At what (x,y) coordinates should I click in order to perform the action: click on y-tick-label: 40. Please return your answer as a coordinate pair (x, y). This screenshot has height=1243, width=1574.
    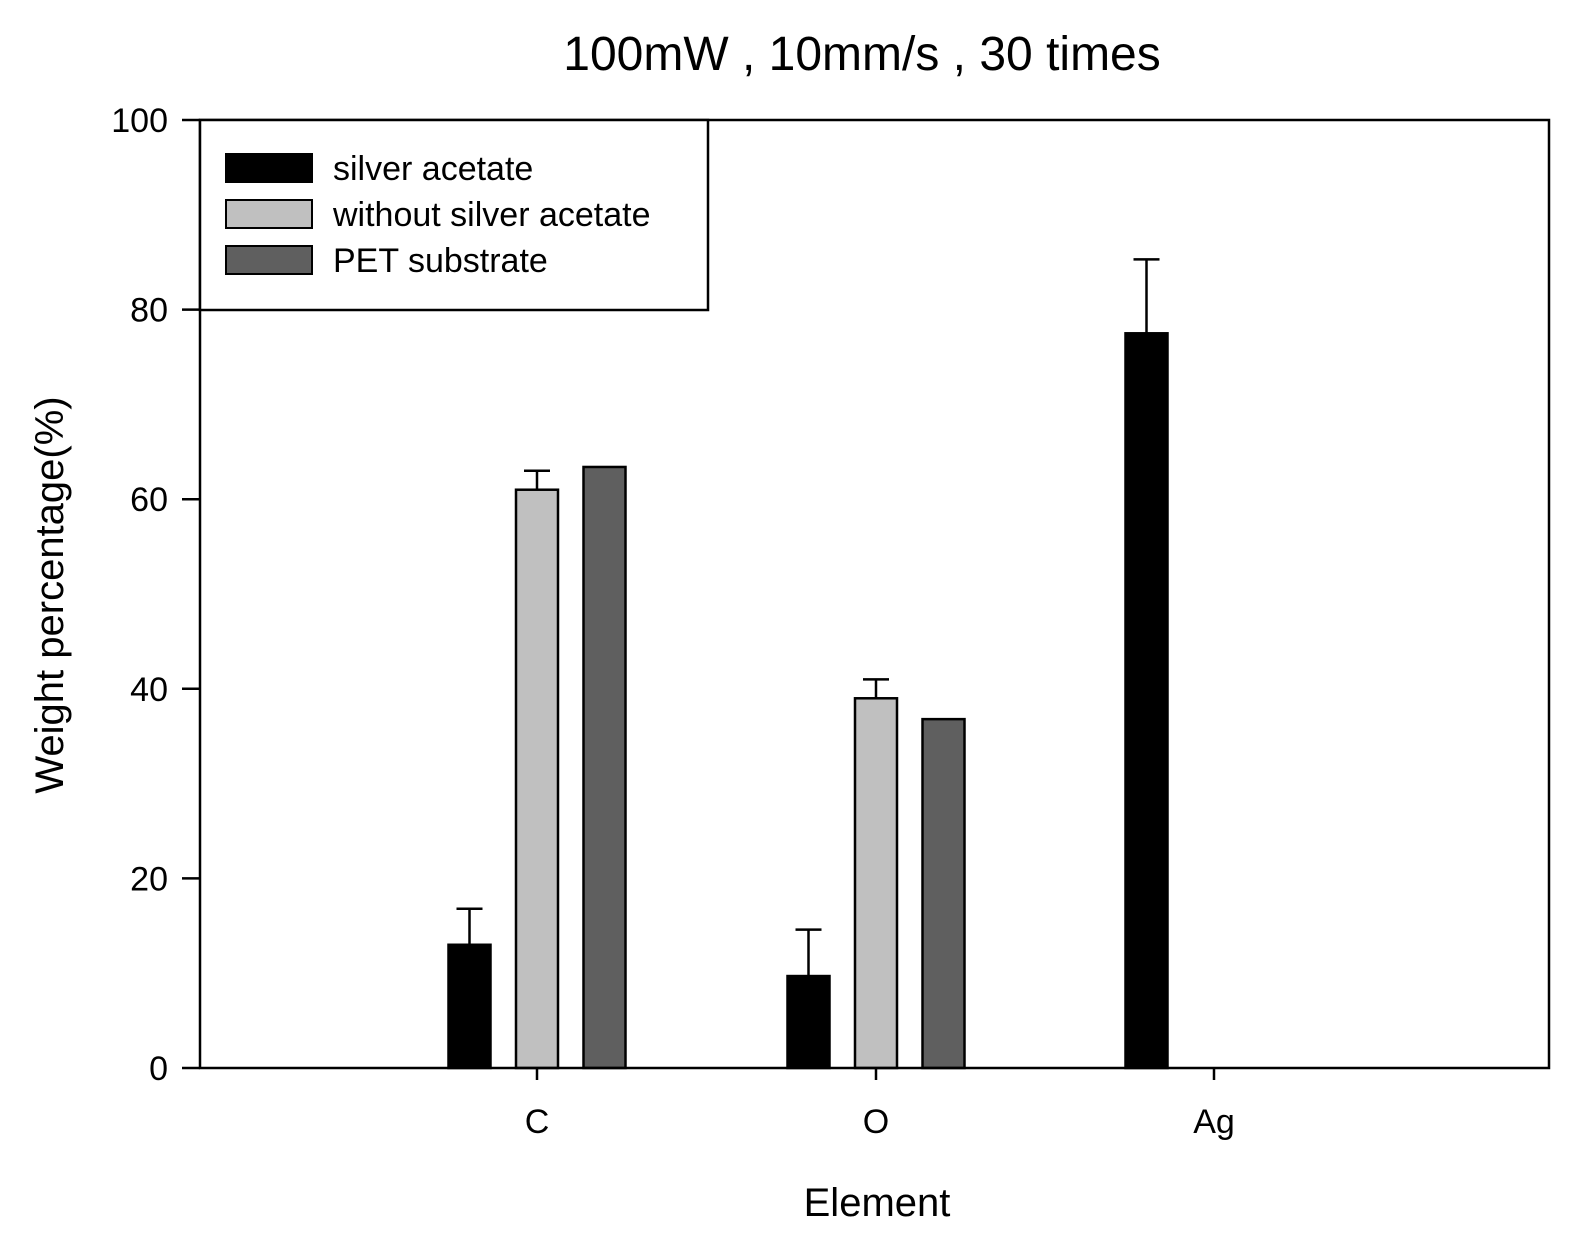
    Looking at the image, I should click on (149, 690).